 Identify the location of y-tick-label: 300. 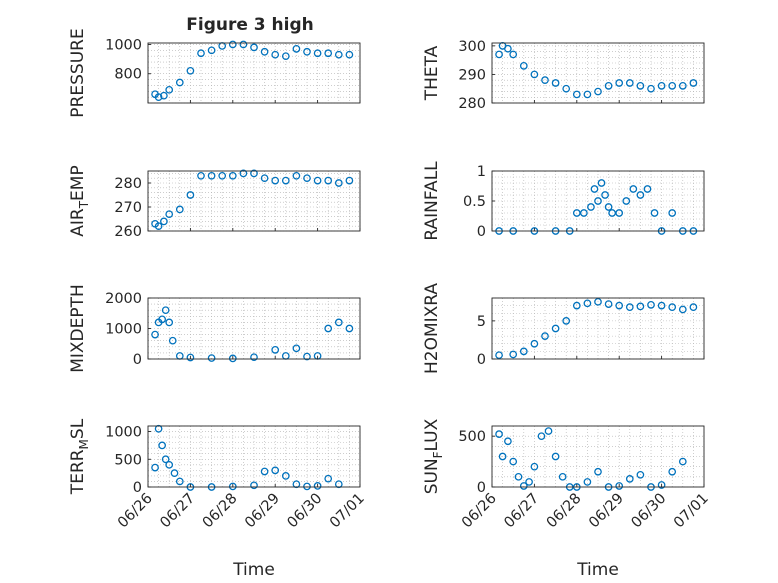
(472, 47).